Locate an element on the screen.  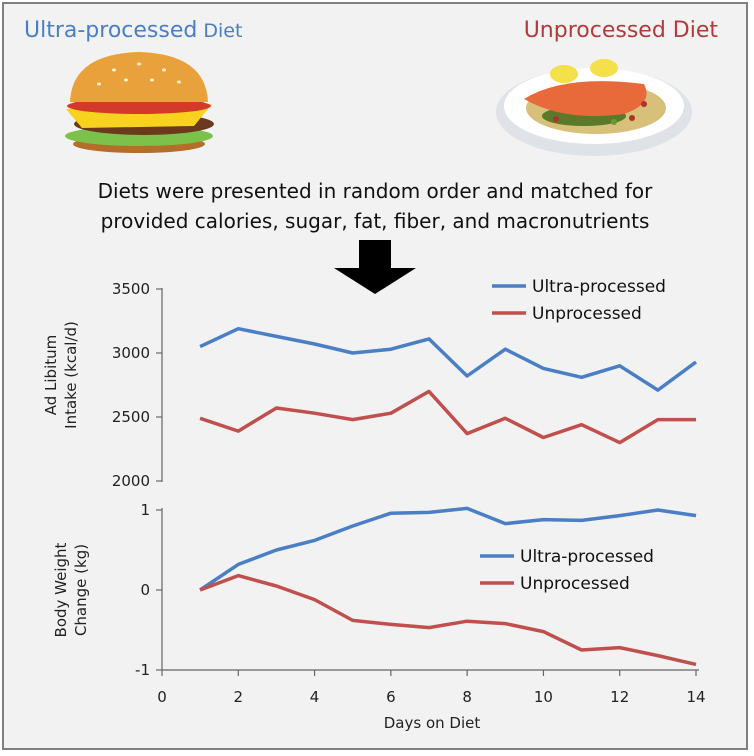
weight-ytick-label: -1 is located at coordinates (142, 670).